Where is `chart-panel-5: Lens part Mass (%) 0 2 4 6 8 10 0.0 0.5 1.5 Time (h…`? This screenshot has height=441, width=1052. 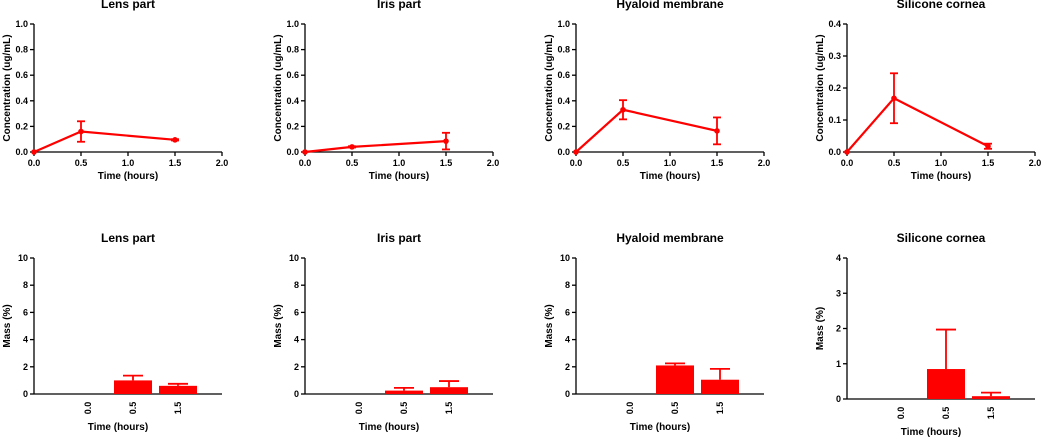
chart-panel-5: Lens part Mass (%) 0 2 4 6 8 10 0.0 0.5 1.5 Time (h… is located at coordinates (112, 332).